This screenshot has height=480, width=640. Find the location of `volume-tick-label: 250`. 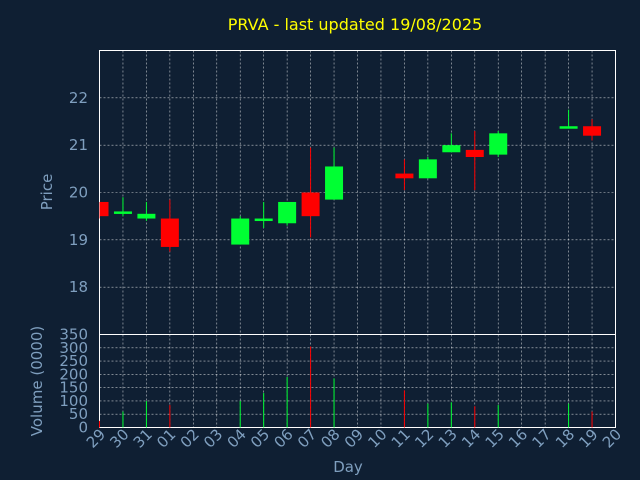

volume-tick-label: 250 is located at coordinates (73, 361).